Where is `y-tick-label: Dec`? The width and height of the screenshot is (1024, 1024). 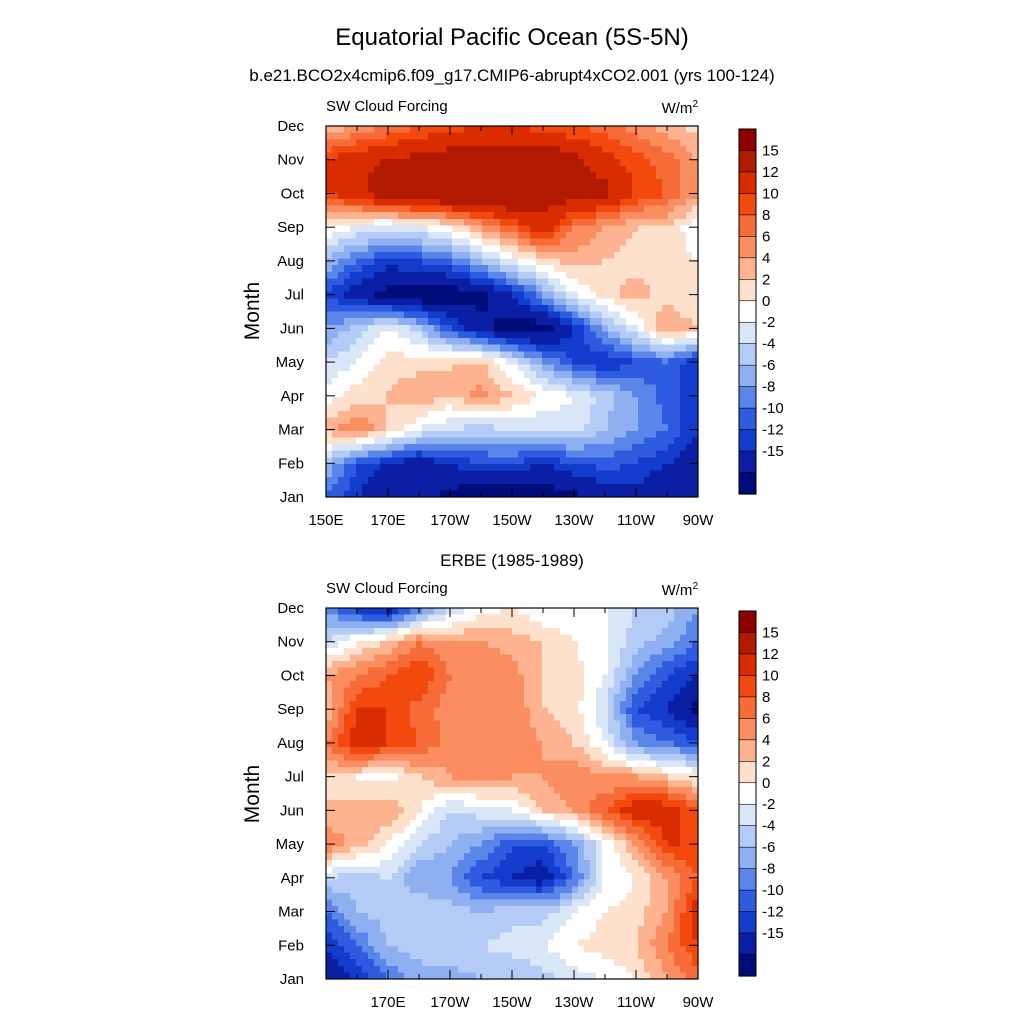
y-tick-label: Dec is located at coordinates (290, 126).